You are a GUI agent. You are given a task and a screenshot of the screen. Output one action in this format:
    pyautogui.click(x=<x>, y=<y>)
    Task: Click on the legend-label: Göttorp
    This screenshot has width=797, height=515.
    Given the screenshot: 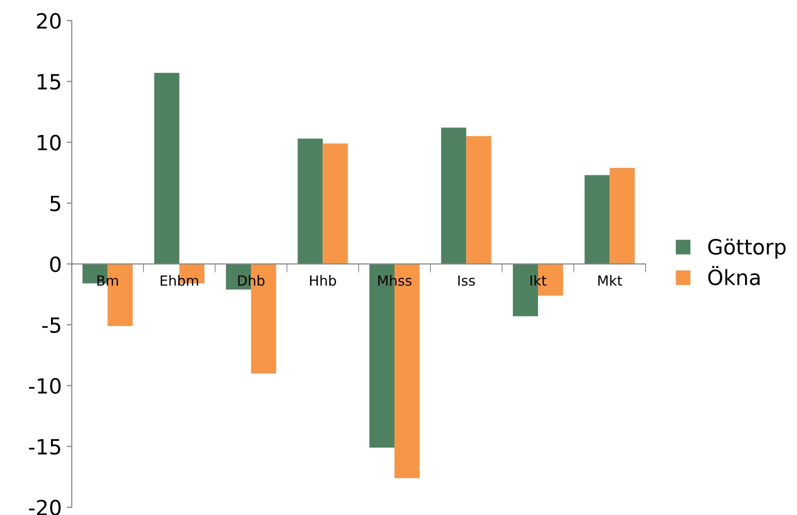 What is the action you would take?
    pyautogui.click(x=747, y=248)
    